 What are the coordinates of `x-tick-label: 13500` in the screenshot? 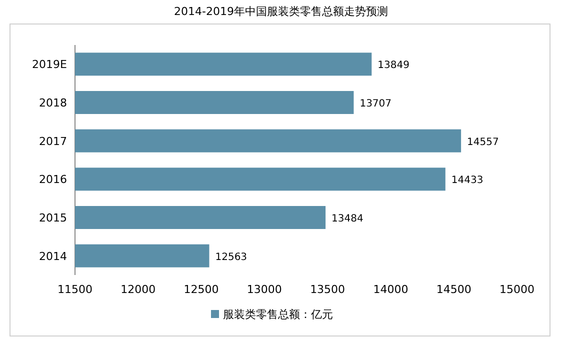 It's located at (328, 289).